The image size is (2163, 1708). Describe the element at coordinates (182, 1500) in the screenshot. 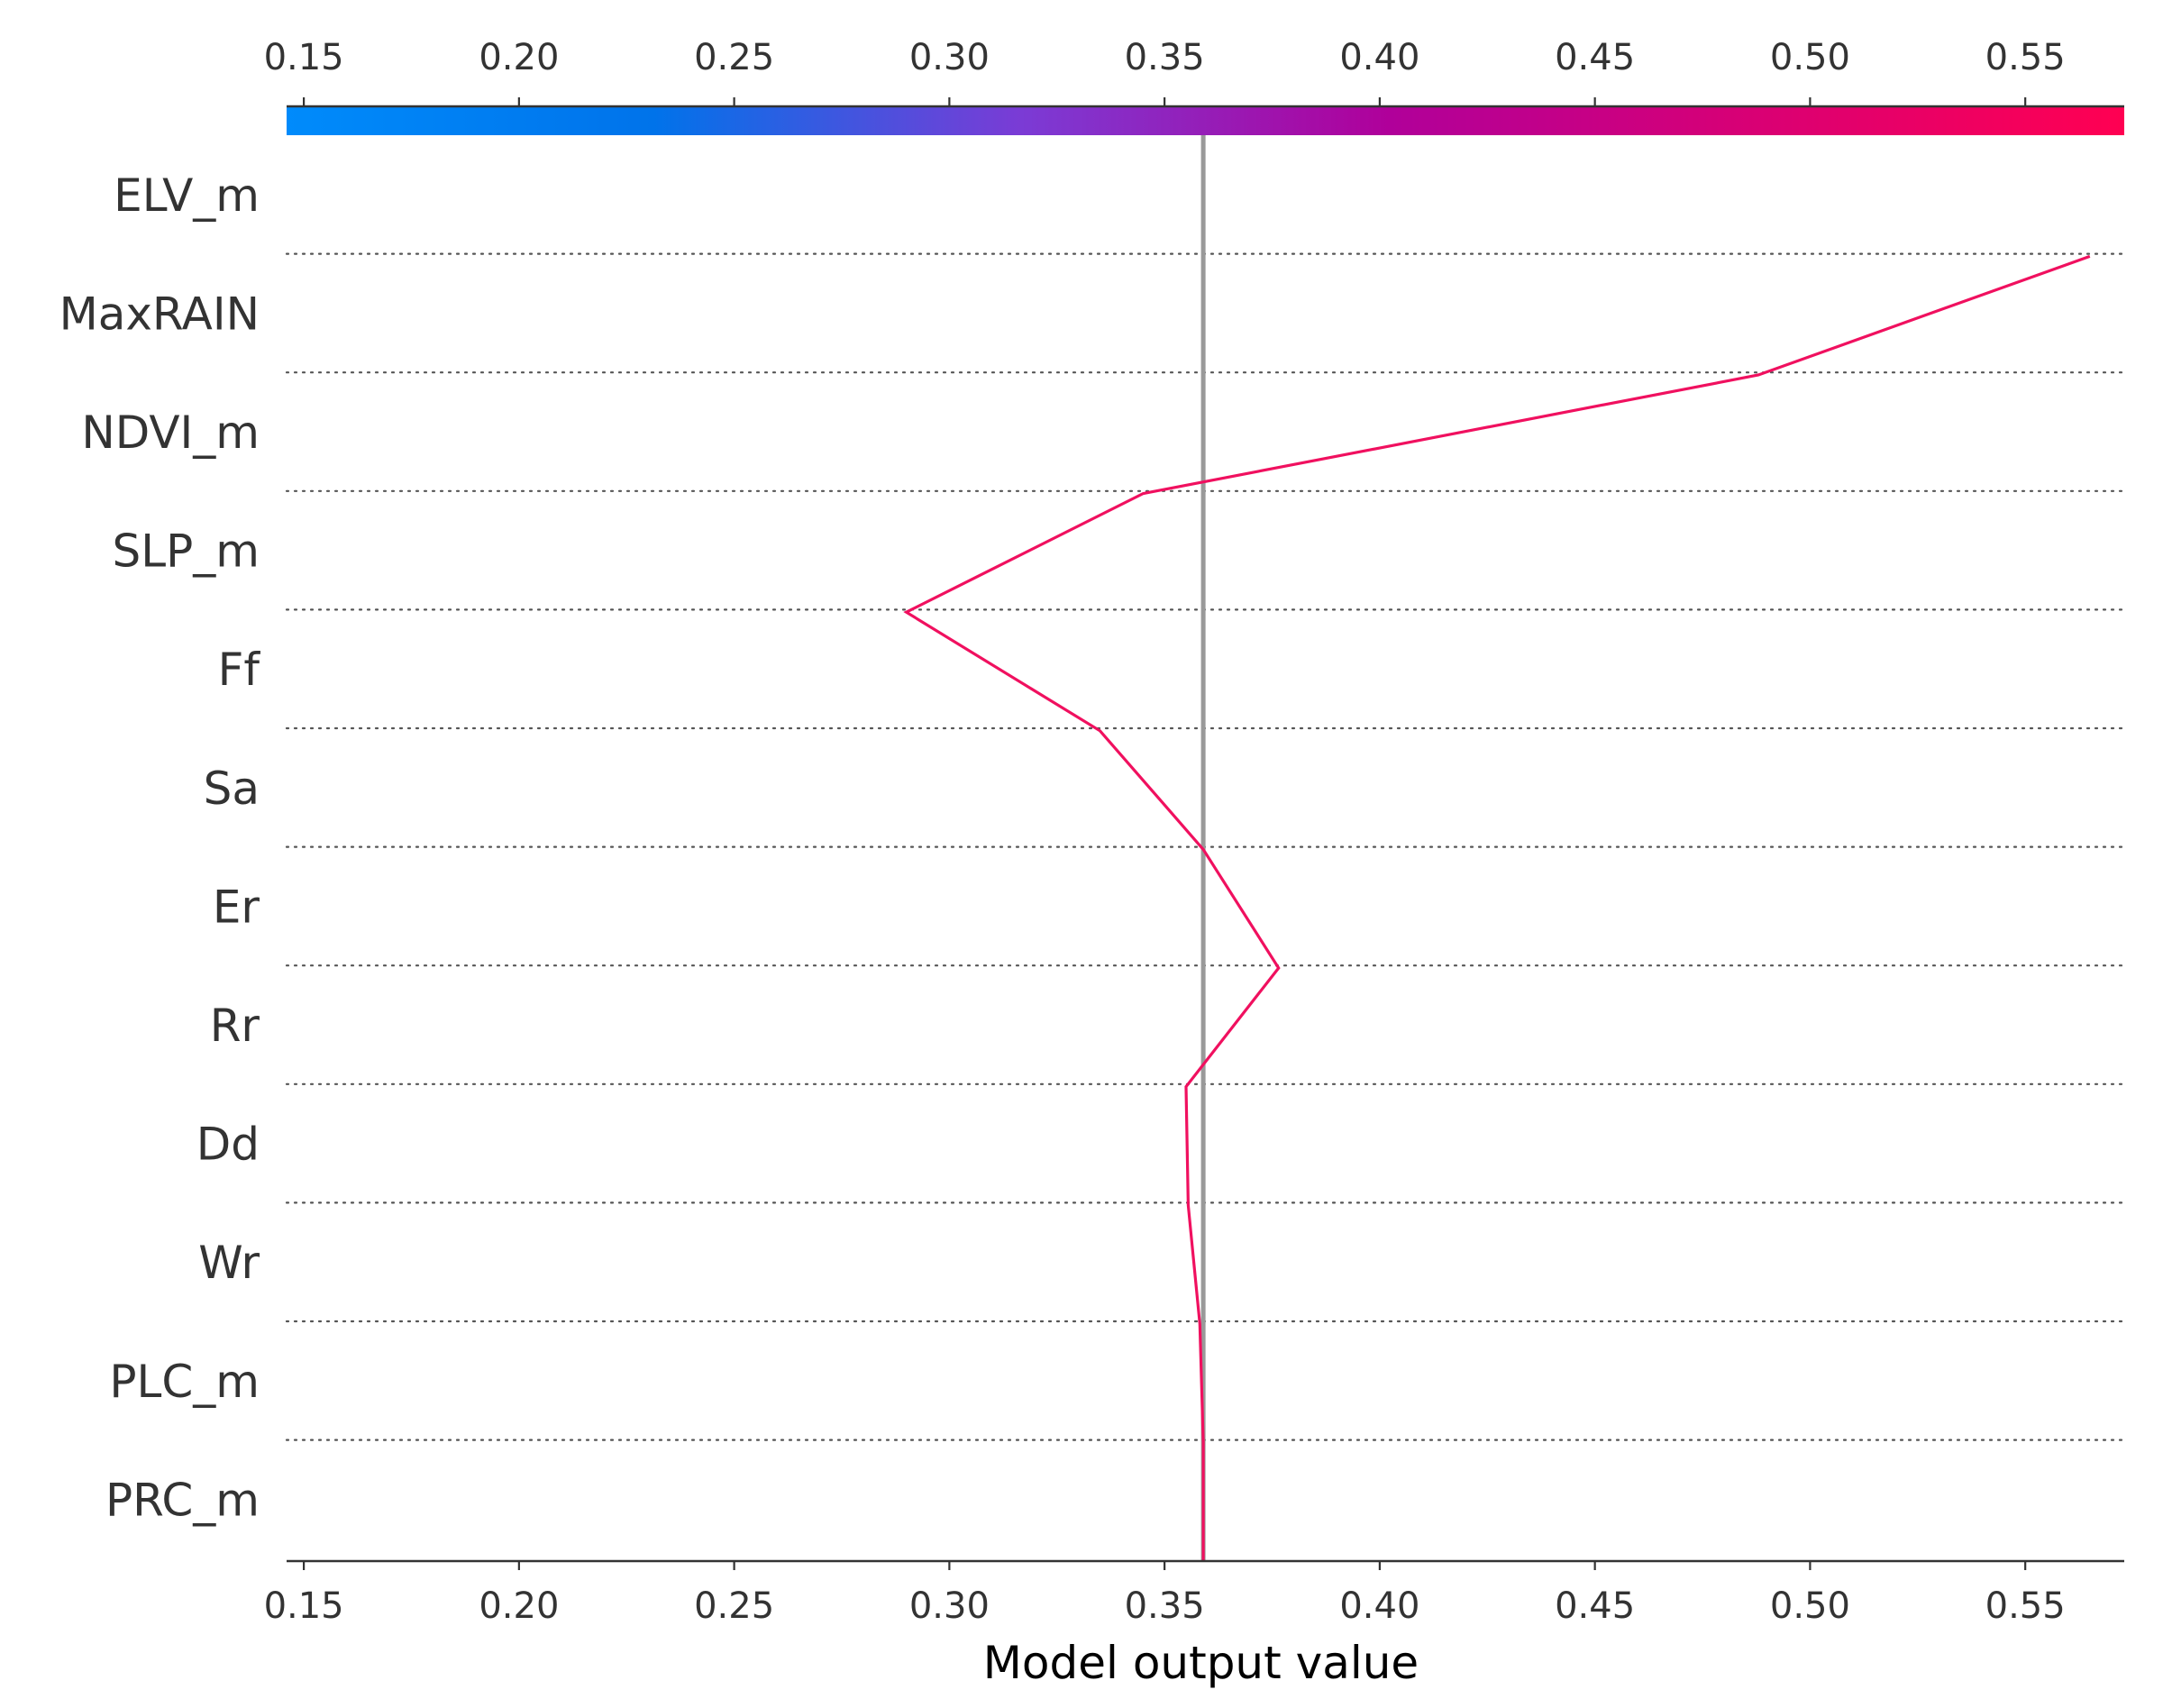

I see `feature-label: PRC_m` at that location.